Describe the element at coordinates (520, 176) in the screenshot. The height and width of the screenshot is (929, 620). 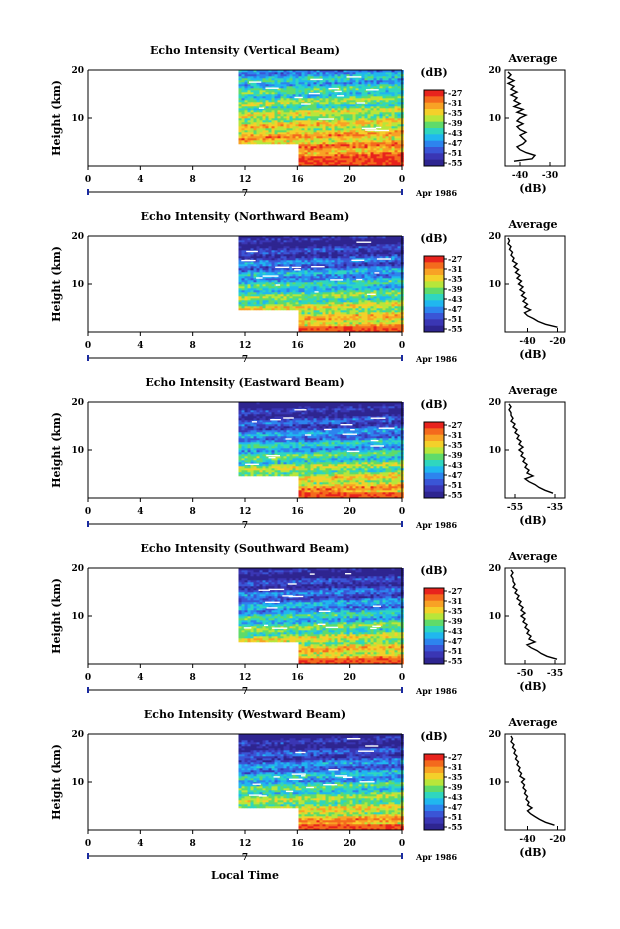
I see `profile-x-tick-label: -40` at that location.